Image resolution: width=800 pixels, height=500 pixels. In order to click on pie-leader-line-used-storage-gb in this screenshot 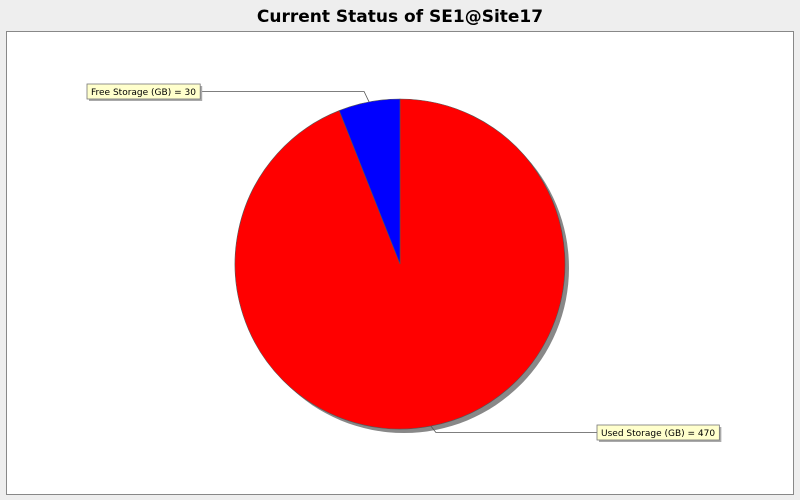, I will do `click(513, 429)`.